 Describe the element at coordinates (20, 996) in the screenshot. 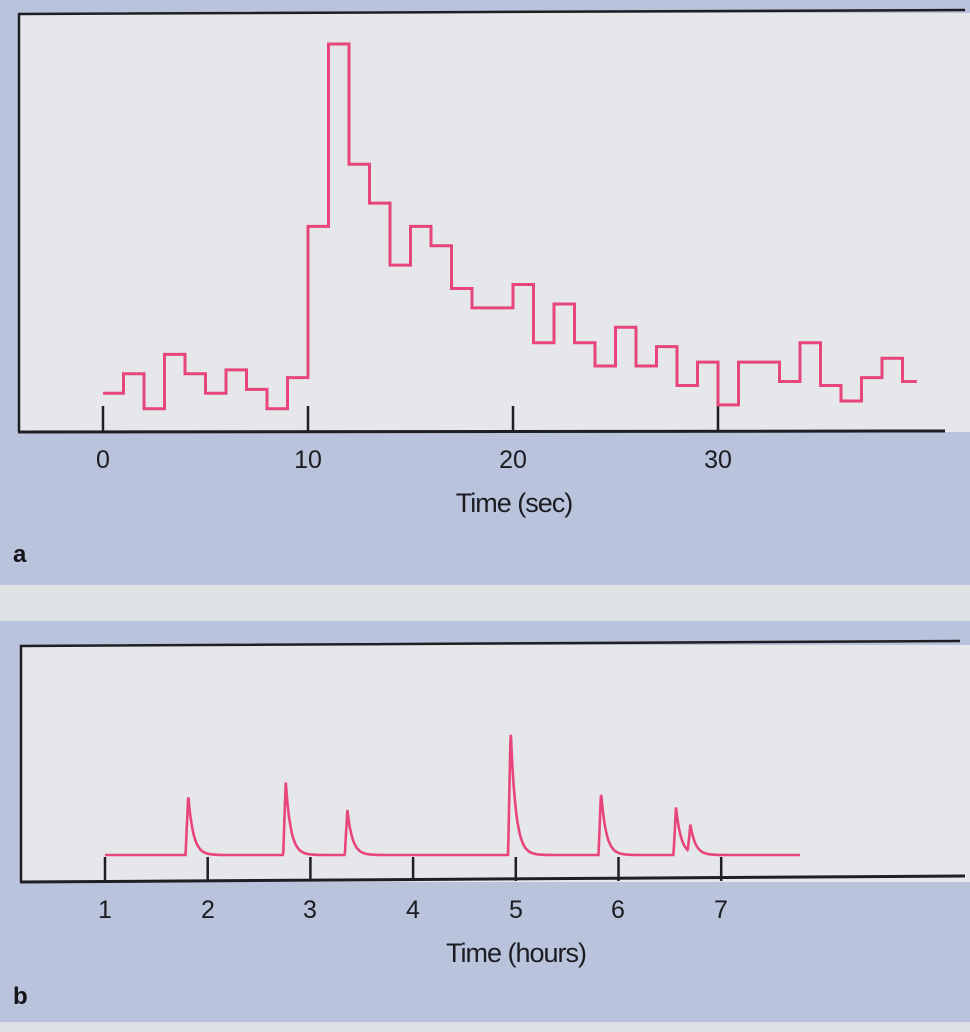

I see `panel-label-b: b` at that location.